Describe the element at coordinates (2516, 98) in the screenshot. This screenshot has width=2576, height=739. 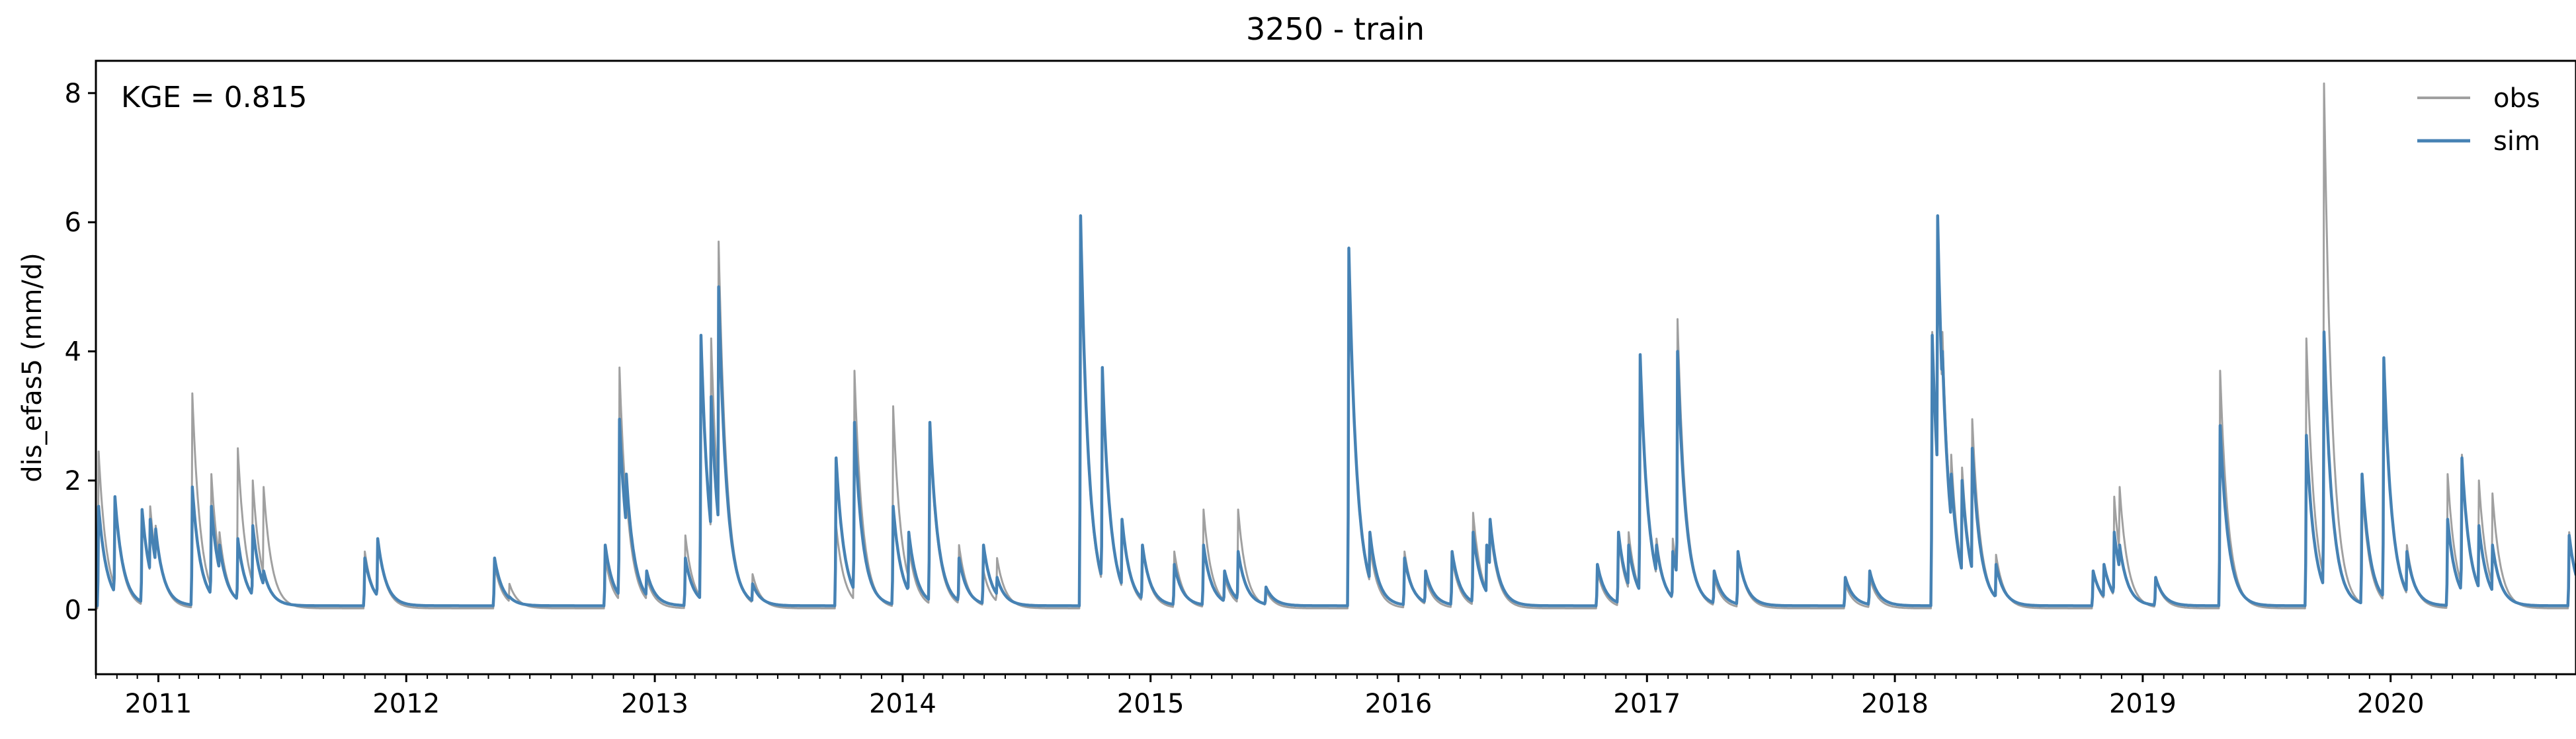
I see `legend-obs-label: obs` at that location.